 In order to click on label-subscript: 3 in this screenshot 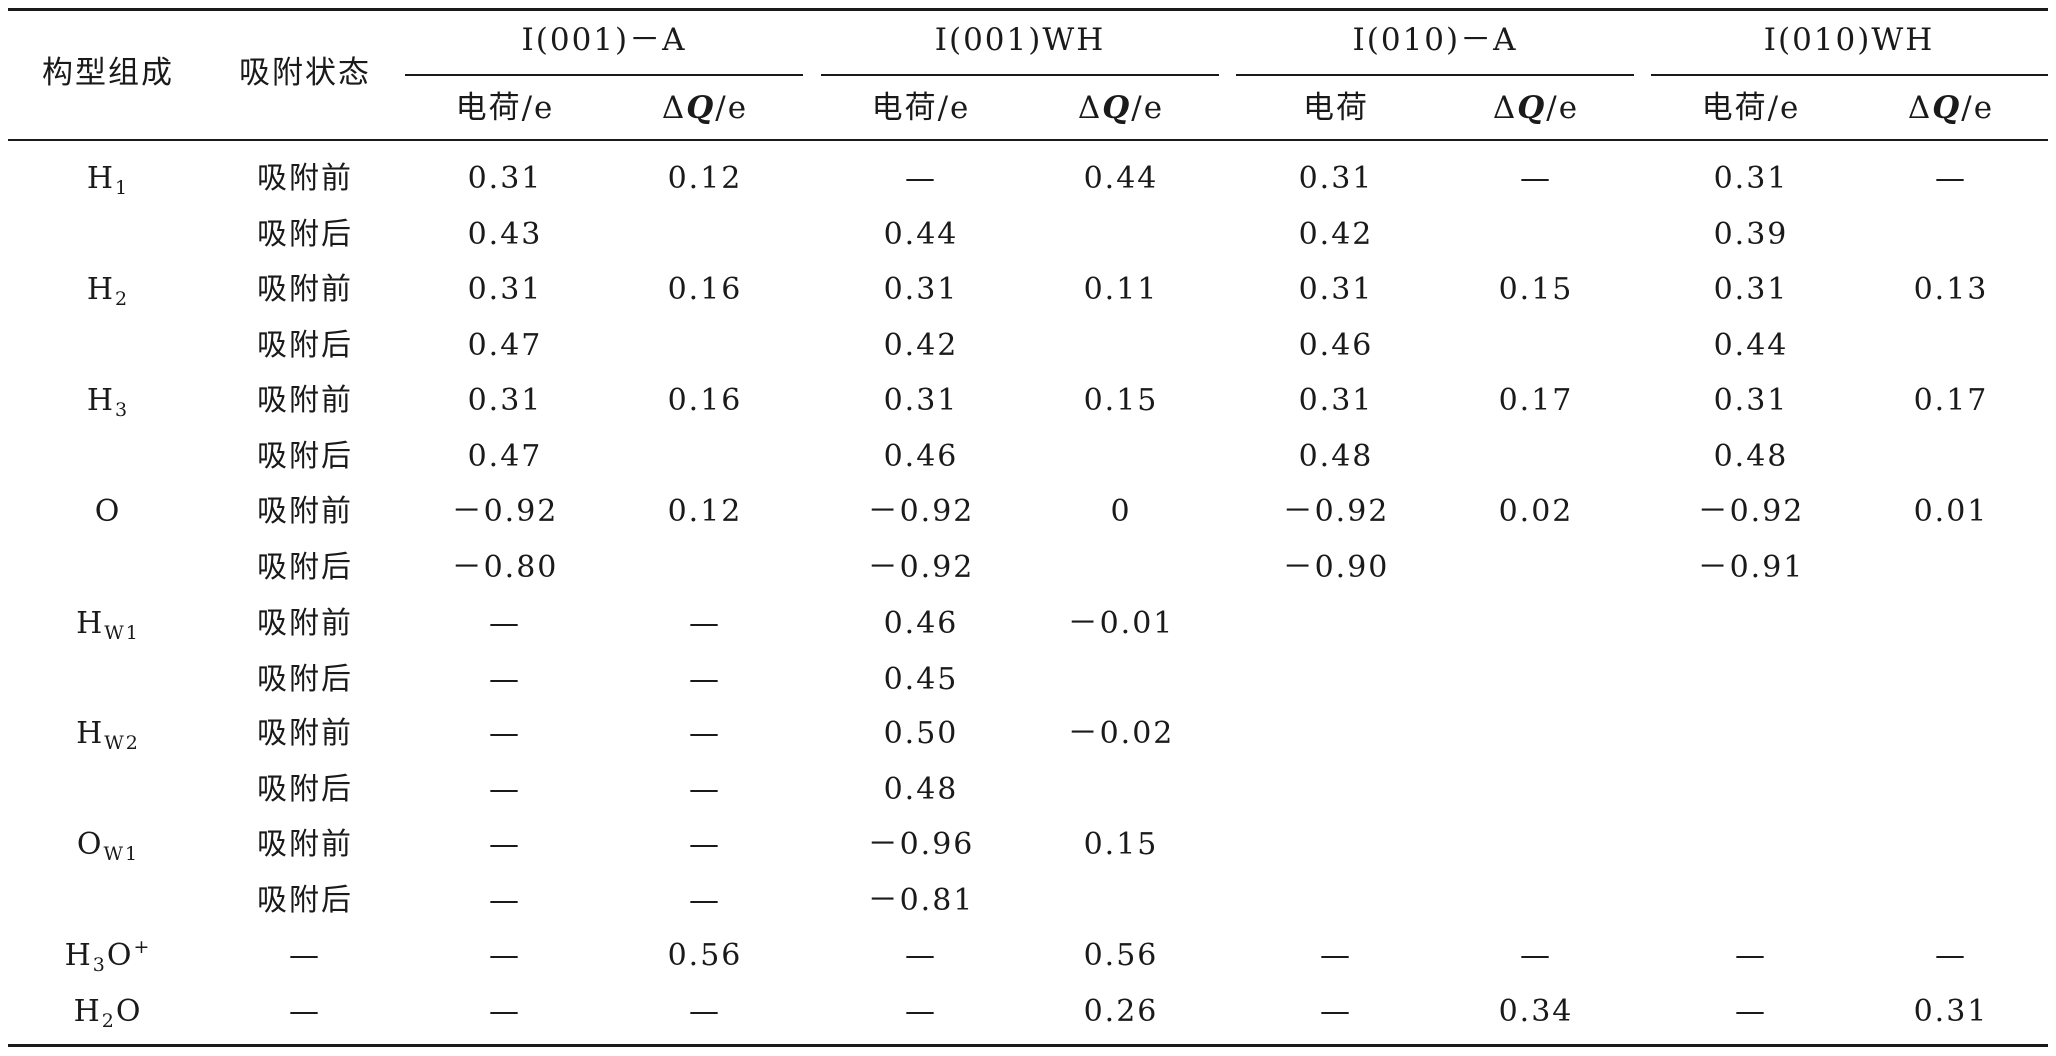, I will do `click(122, 410)`.